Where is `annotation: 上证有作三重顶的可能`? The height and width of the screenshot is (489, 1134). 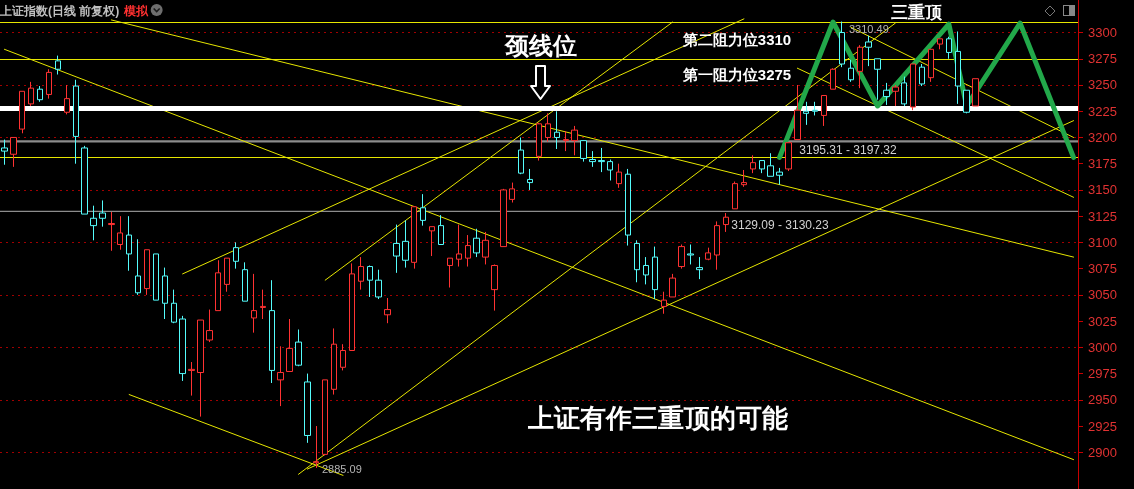 annotation: 上证有作三重顶的可能 is located at coordinates (657, 418).